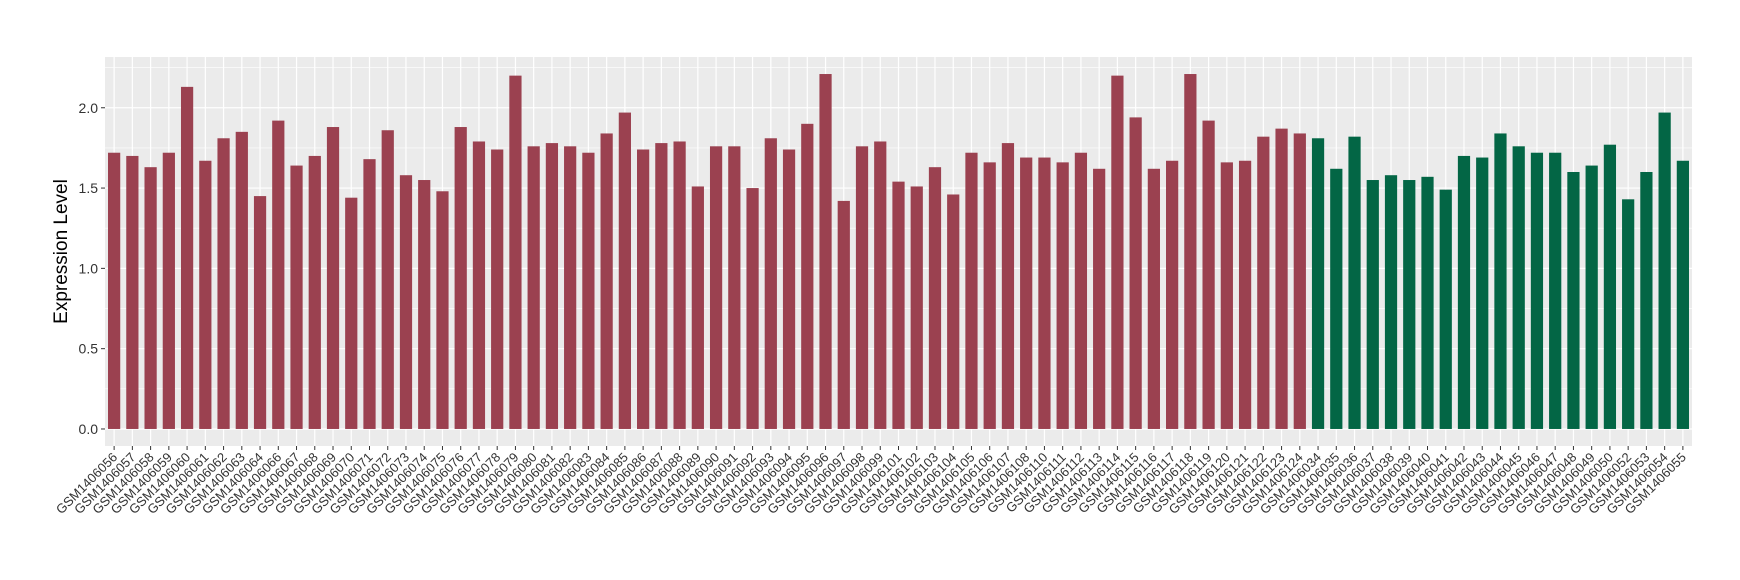 The width and height of the screenshot is (1740, 580). Describe the element at coordinates (424, 304) in the screenshot. I see `bar-GSM1406074` at that location.